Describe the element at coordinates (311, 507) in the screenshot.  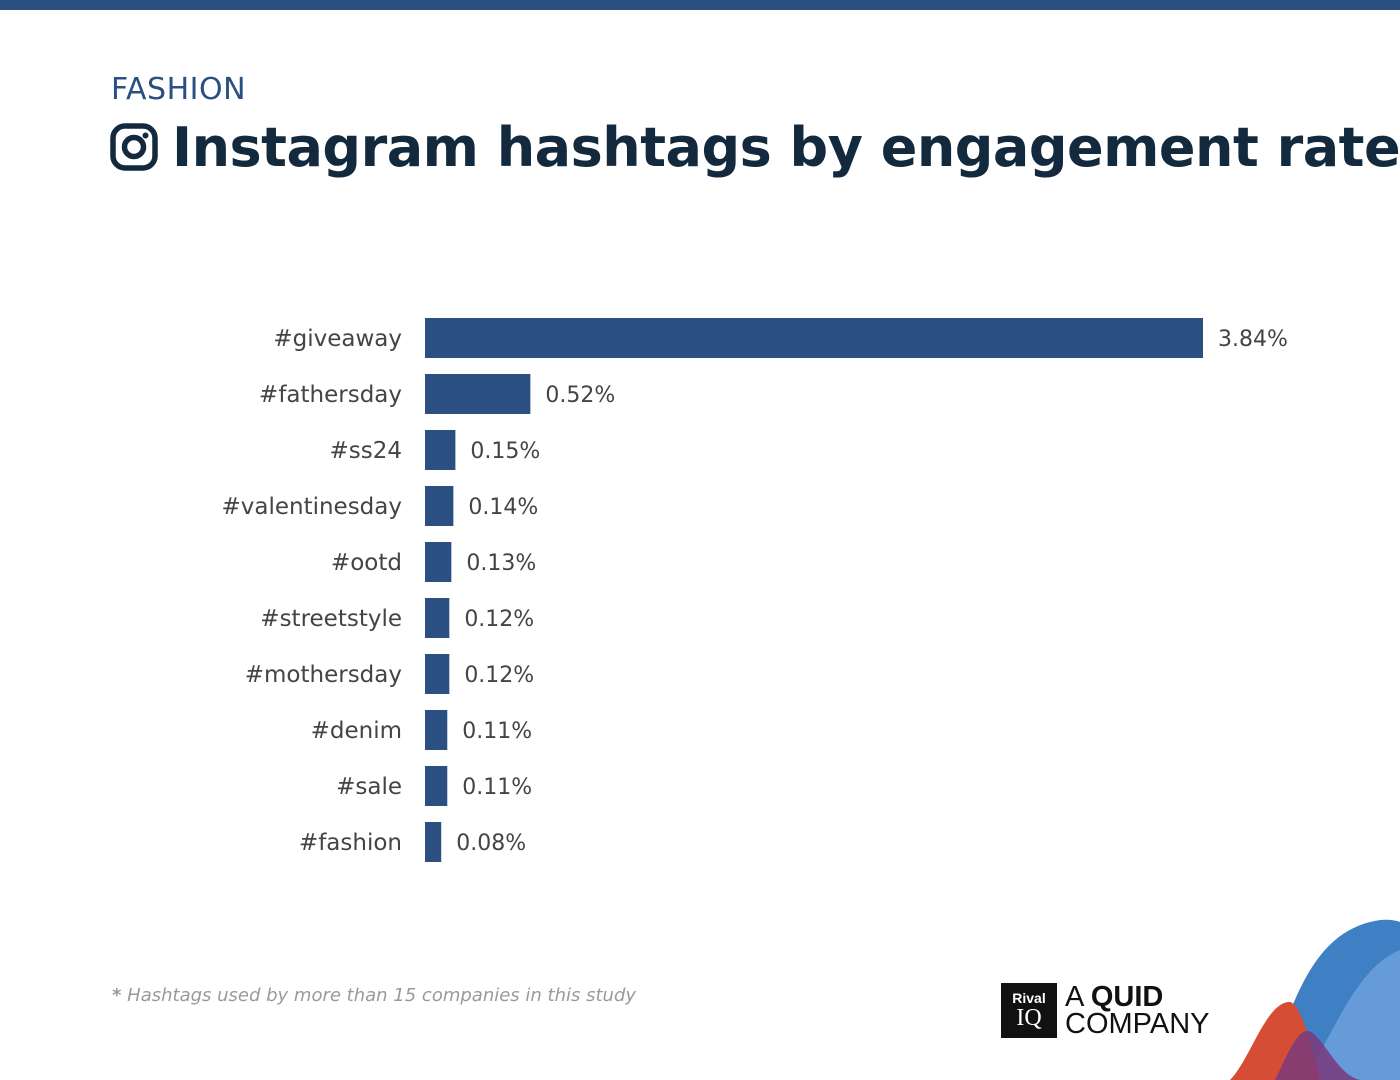
I see `category-label: #valentinesday` at that location.